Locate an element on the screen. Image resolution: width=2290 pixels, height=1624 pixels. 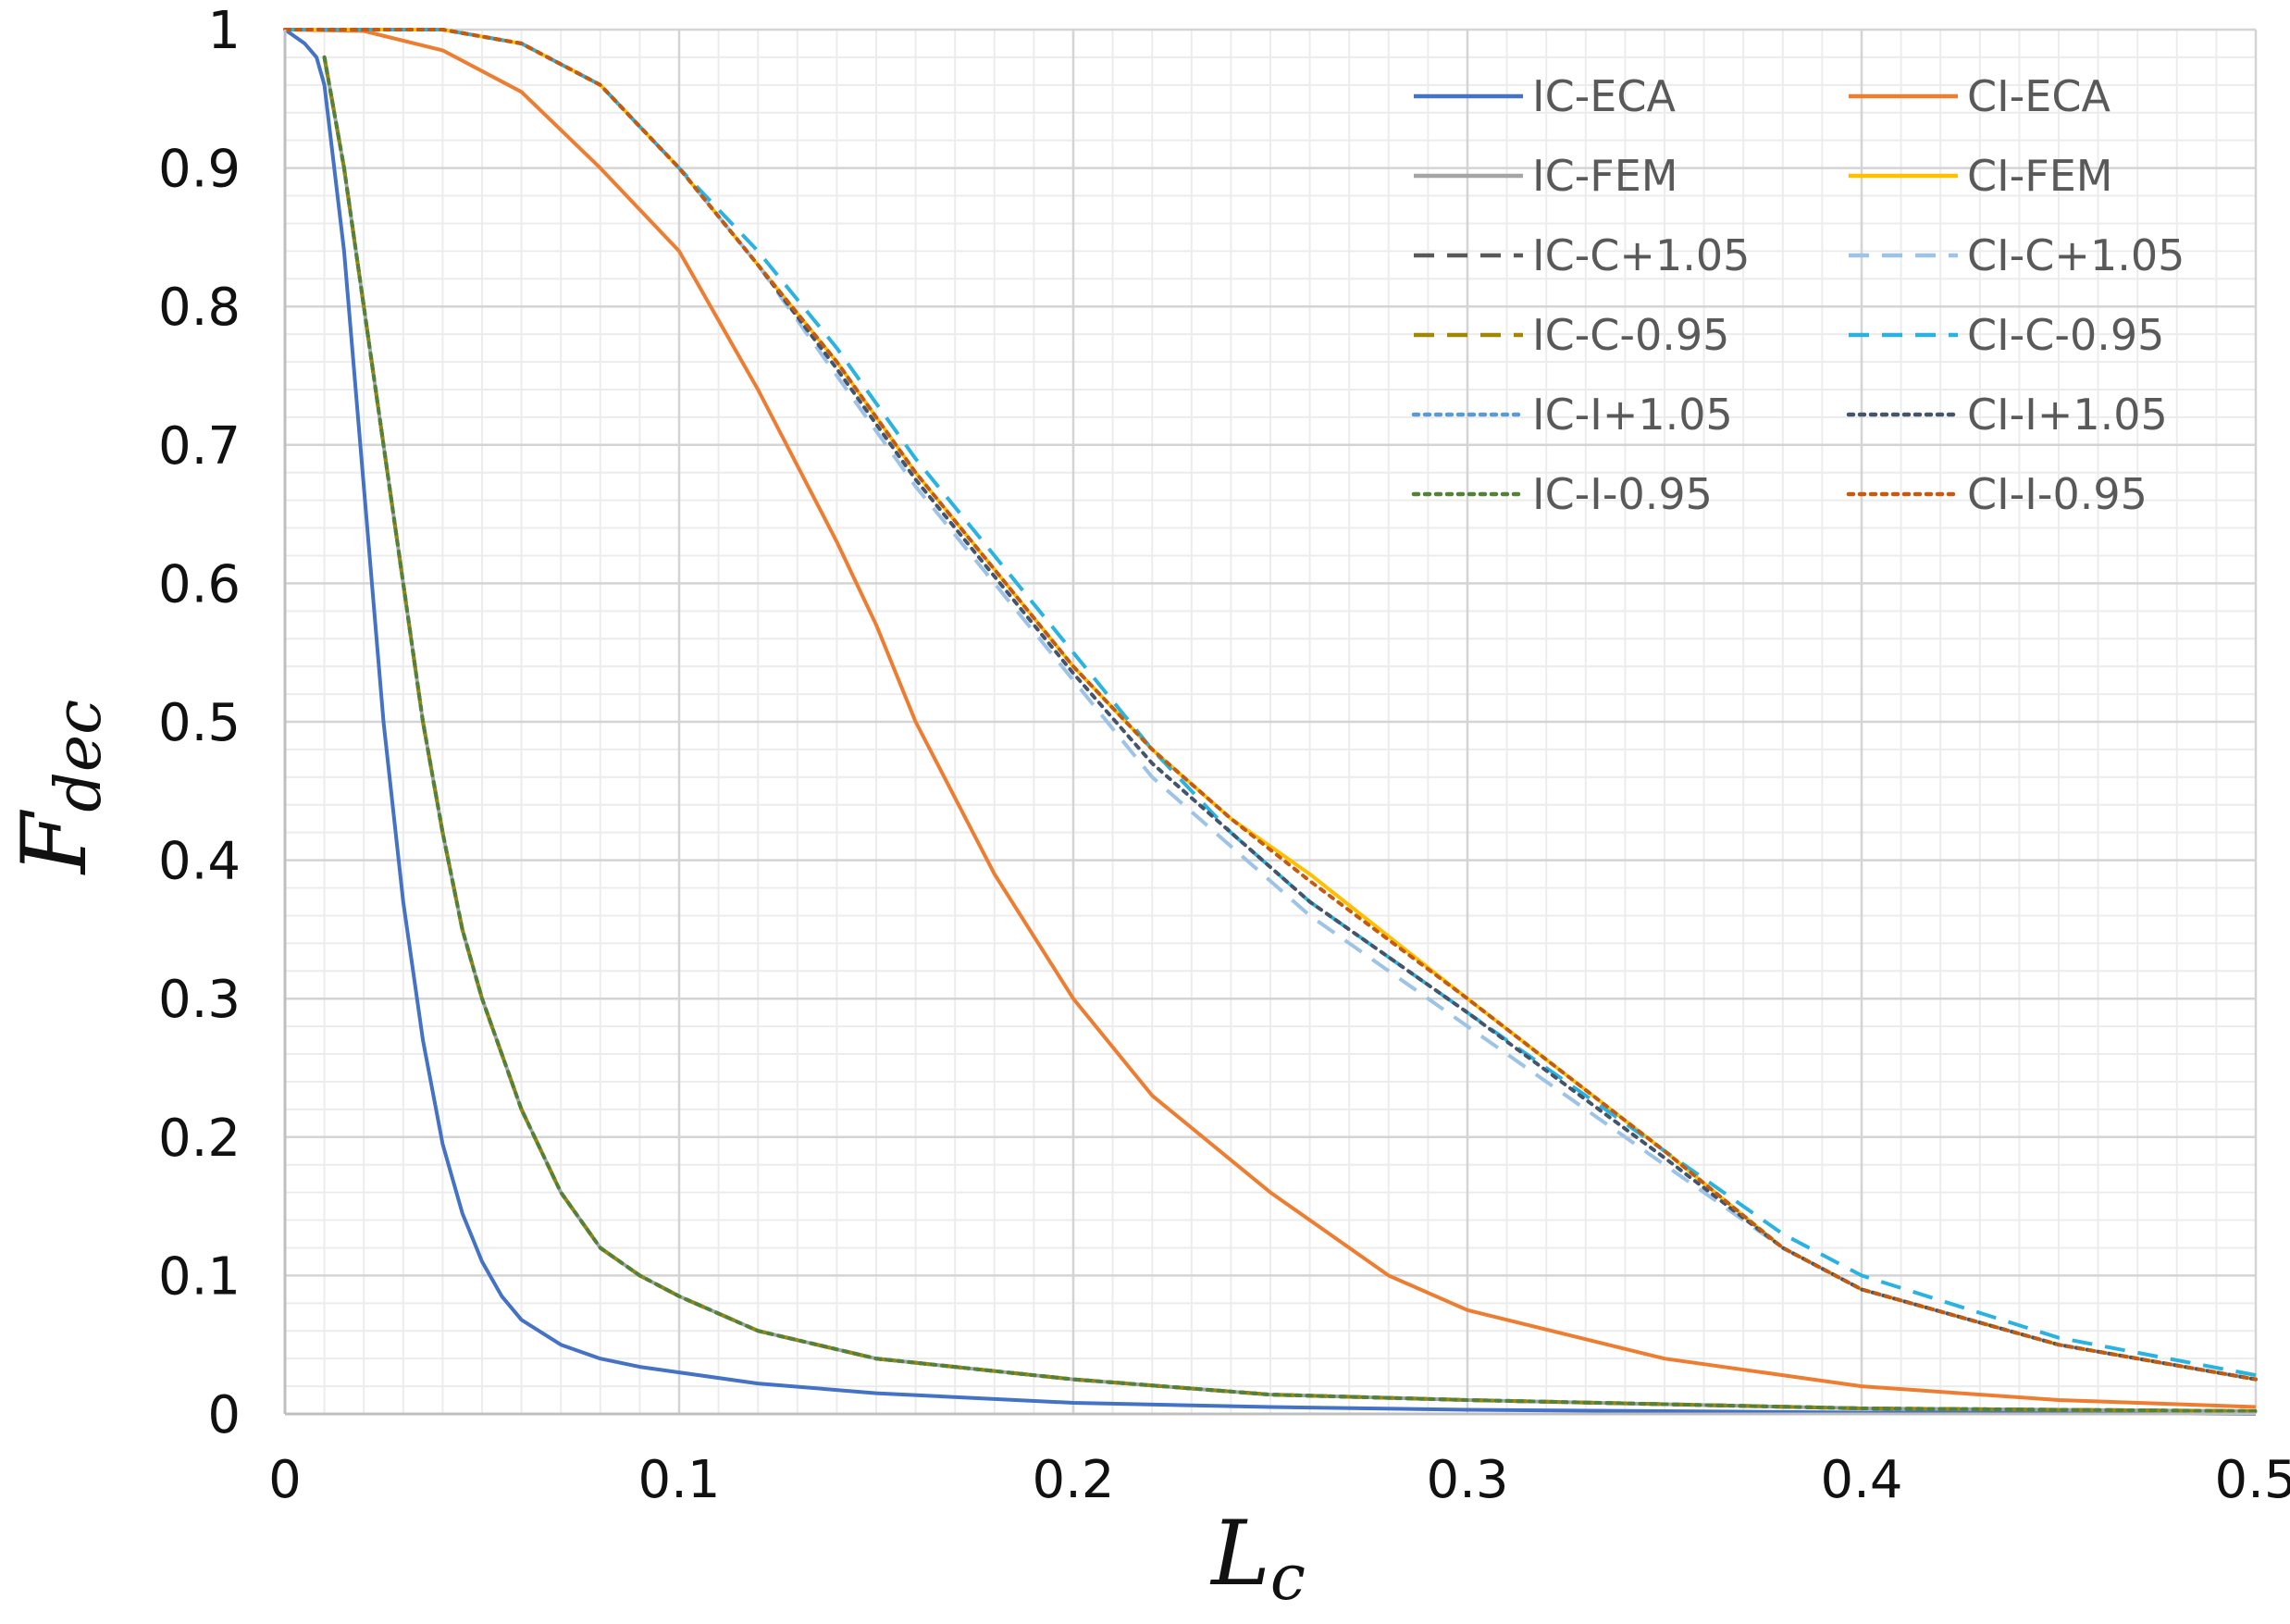
legend-label: IC-C-0.95 is located at coordinates (1630, 335).